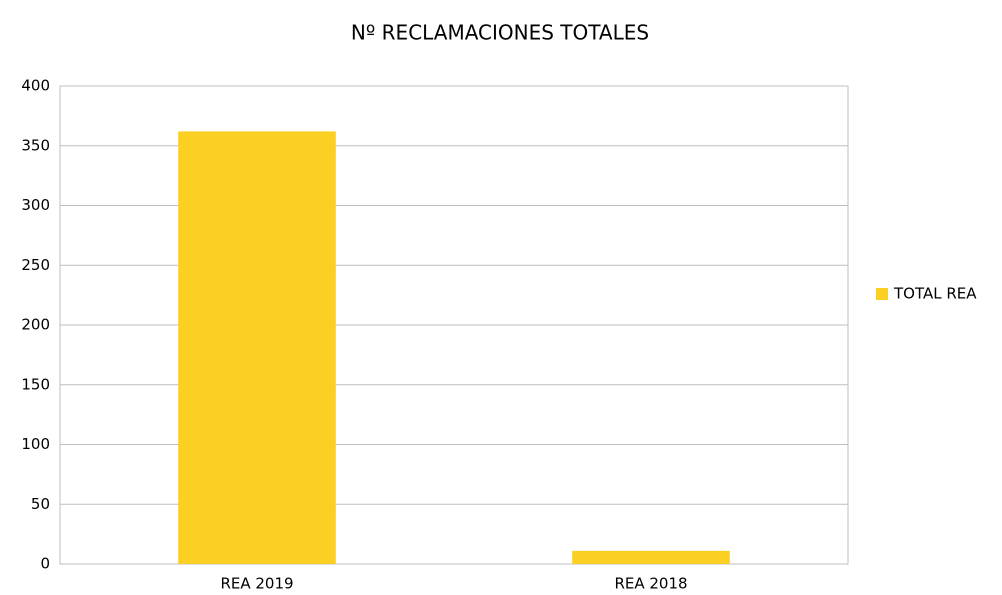 The height and width of the screenshot is (595, 1002). Describe the element at coordinates (35, 444) in the screenshot. I see `y-tick-label: 100` at that location.